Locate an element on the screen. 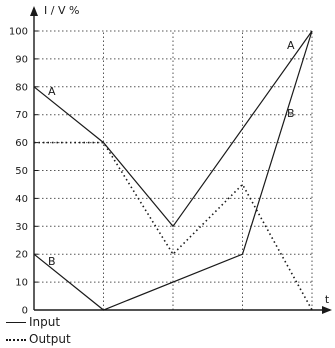  y-tick-label: 10 is located at coordinates (21, 283).